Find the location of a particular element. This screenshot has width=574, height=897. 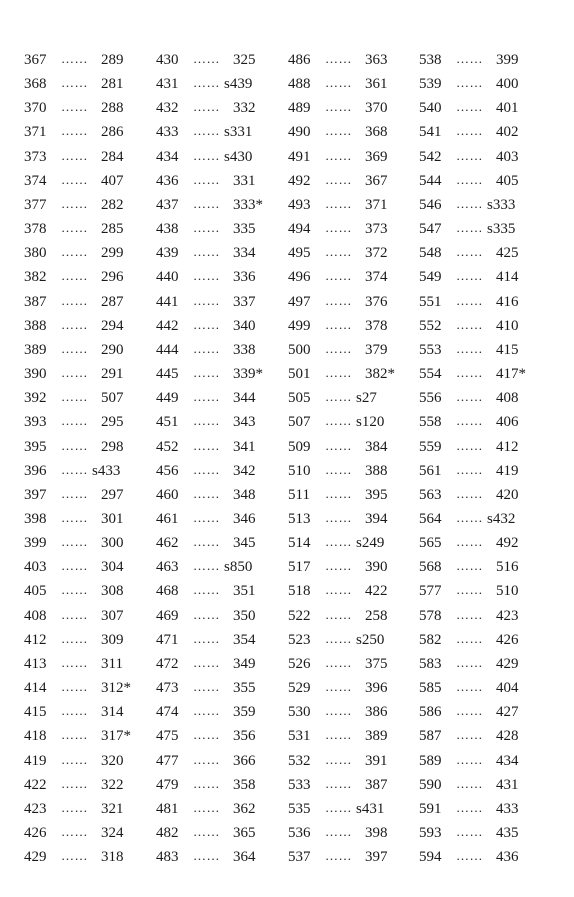

index-entry: 486 …… 363 is located at coordinates (353, 60).